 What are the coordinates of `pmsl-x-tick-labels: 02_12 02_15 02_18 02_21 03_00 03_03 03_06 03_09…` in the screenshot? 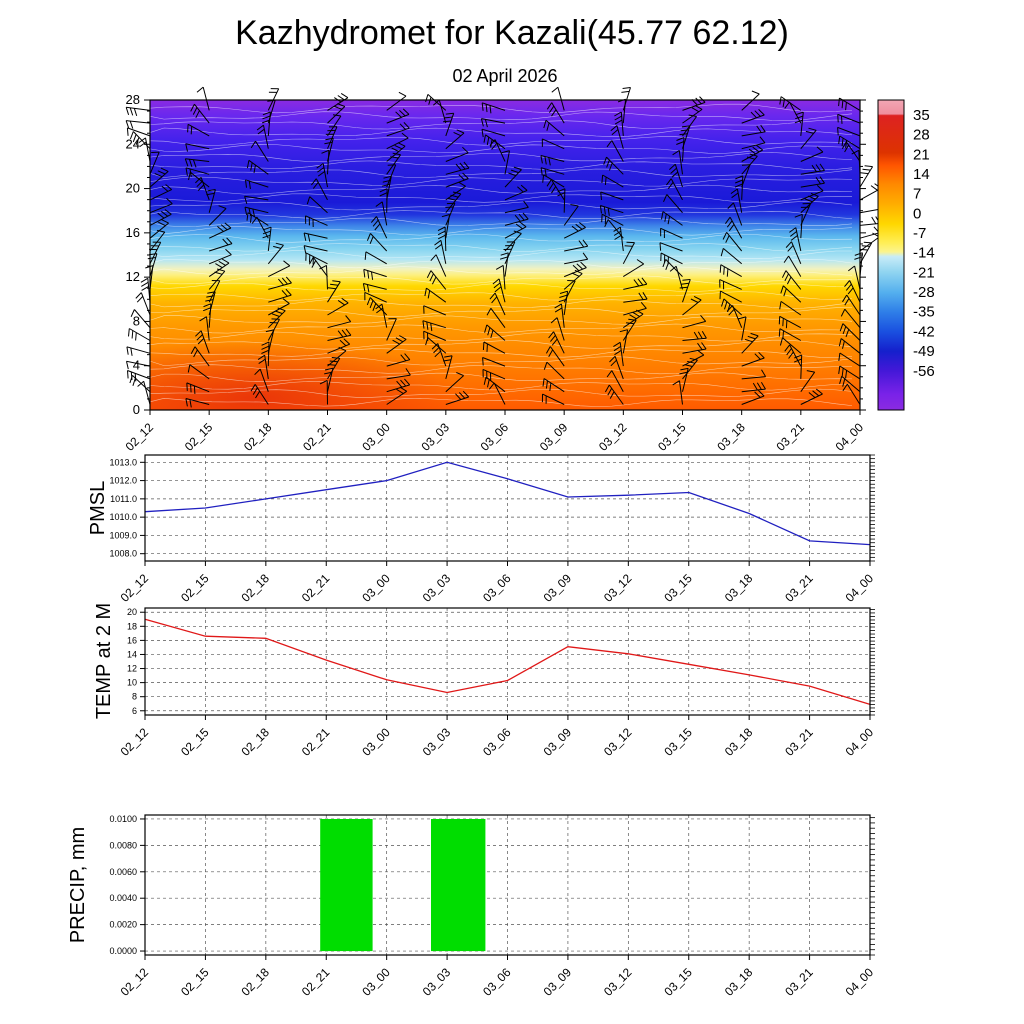 It's located at (497, 588).